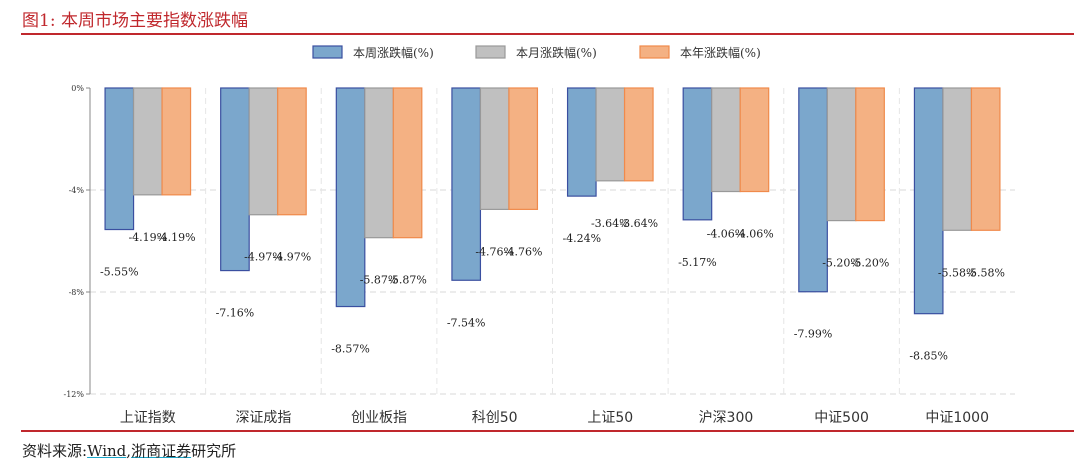 This screenshot has height=475, width=1080. Describe the element at coordinates (466, 322) in the screenshot. I see `data-label: -7.54%` at that location.